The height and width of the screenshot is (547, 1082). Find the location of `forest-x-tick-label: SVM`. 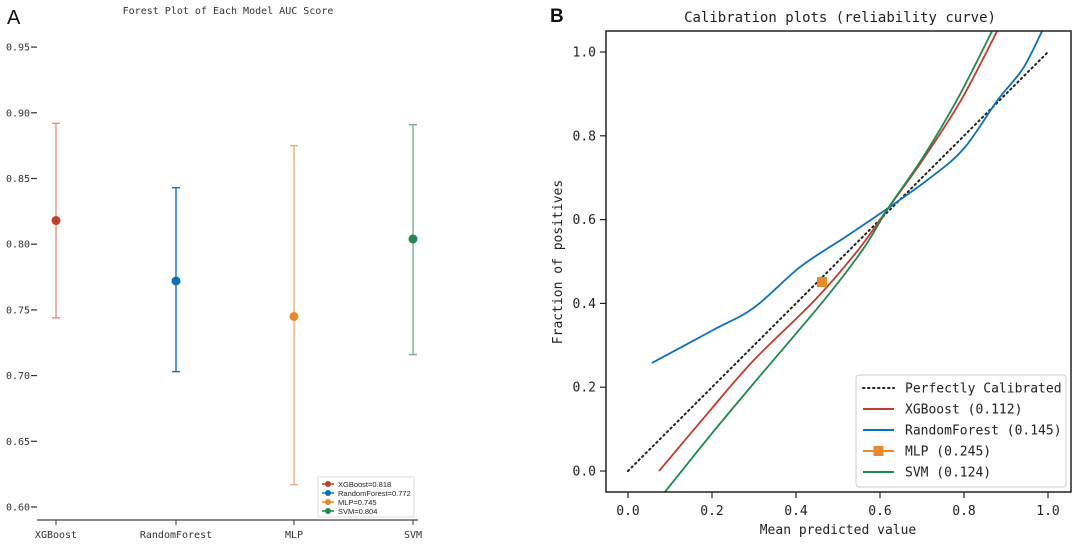

forest-x-tick-label: SVM is located at coordinates (413, 535).